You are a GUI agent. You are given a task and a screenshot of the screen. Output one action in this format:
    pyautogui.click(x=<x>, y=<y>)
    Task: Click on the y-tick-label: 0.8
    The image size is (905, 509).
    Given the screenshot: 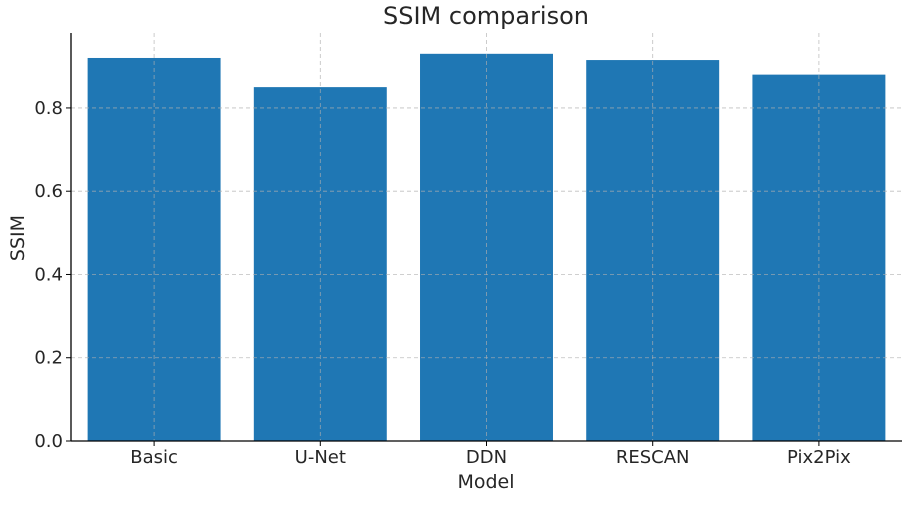 What is the action you would take?
    pyautogui.click(x=48, y=108)
    